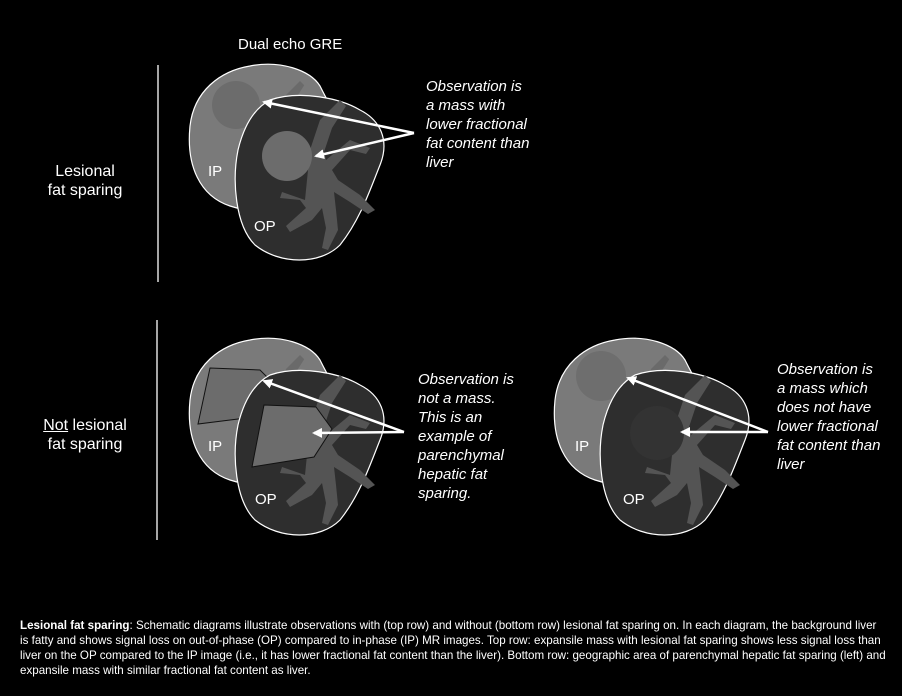 Image resolution: width=902 pixels, height=696 pixels. Describe the element at coordinates (364, 145) in the screenshot. I see `top-arrow-op` at that location.